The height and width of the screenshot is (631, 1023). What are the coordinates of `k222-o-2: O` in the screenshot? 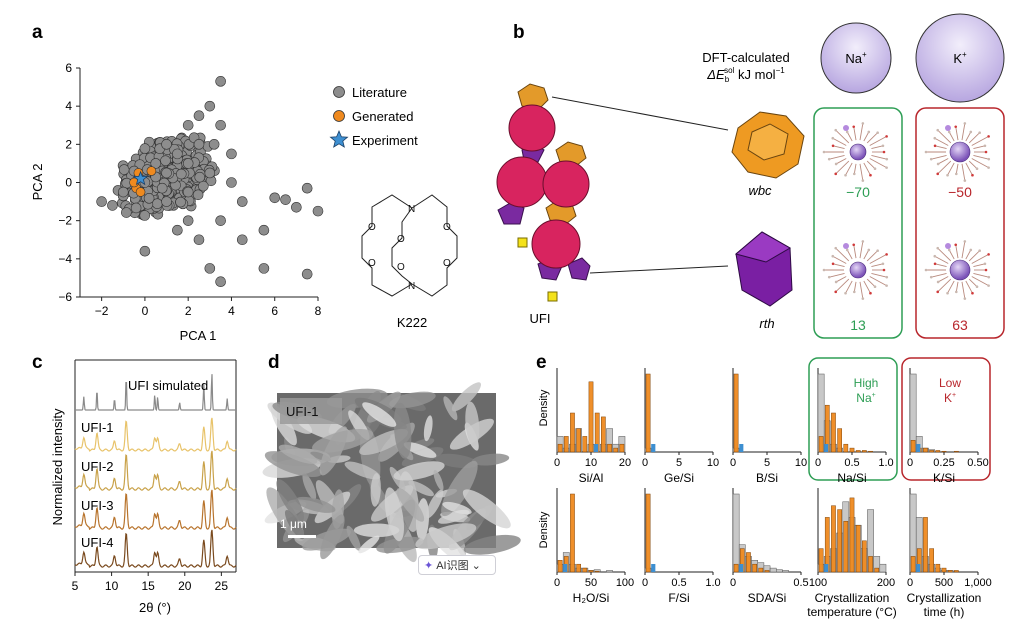 It's located at (372, 263).